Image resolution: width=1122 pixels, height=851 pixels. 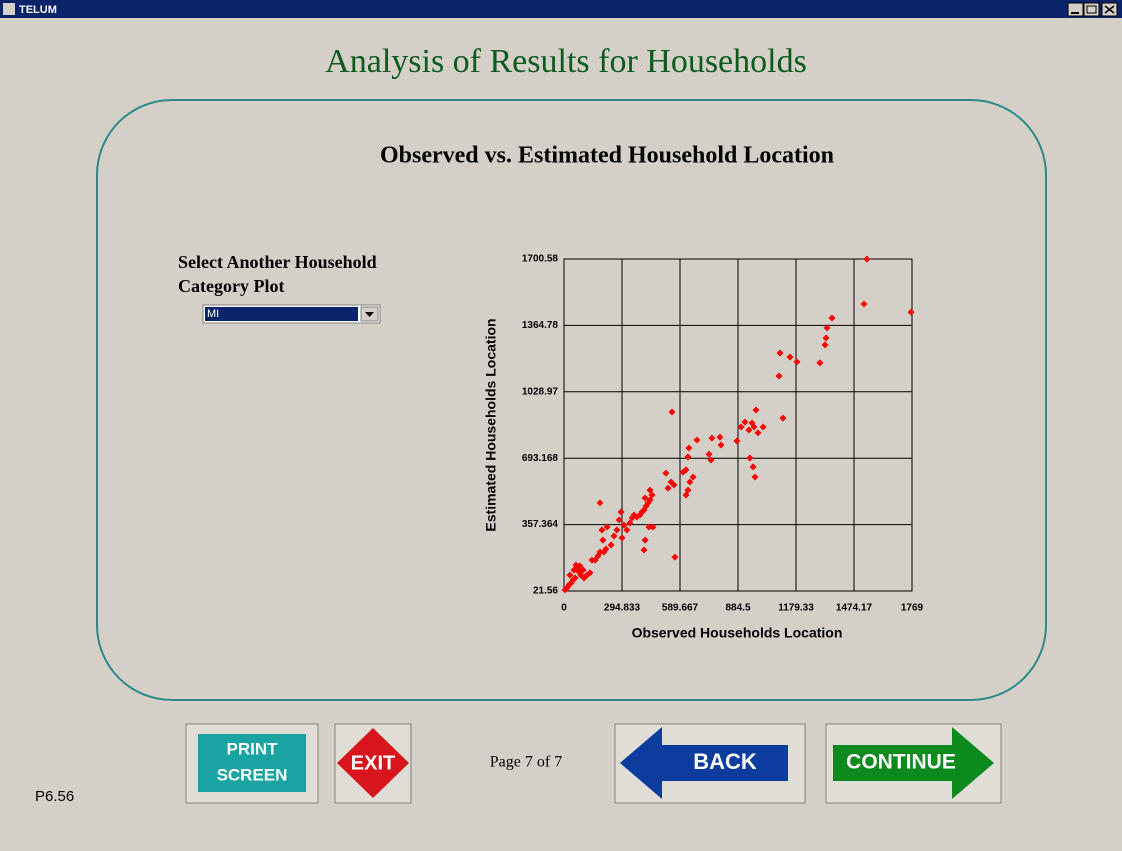 What do you see at coordinates (561, 9) in the screenshot?
I see `title-bar` at bounding box center [561, 9].